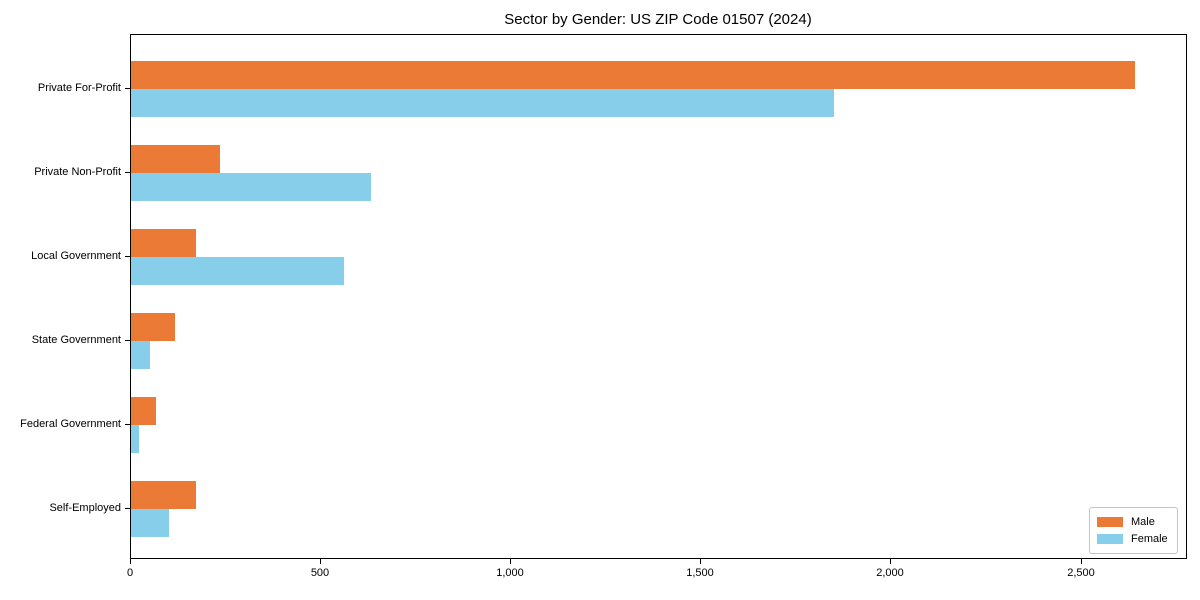  I want to click on legend-item-female: Female, so click(1133, 539).